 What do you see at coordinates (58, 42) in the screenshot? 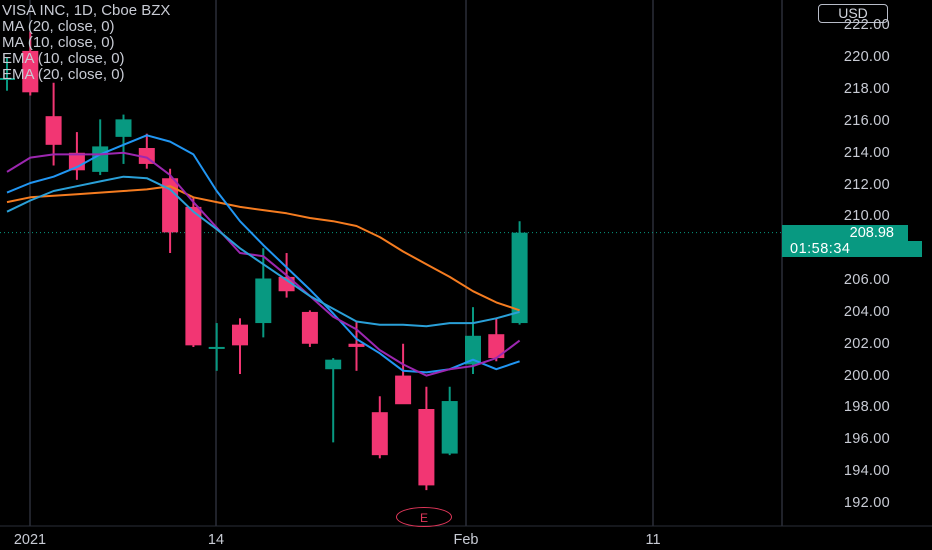
I see `legend-ma-10: MA (10, close, 0)` at bounding box center [58, 42].